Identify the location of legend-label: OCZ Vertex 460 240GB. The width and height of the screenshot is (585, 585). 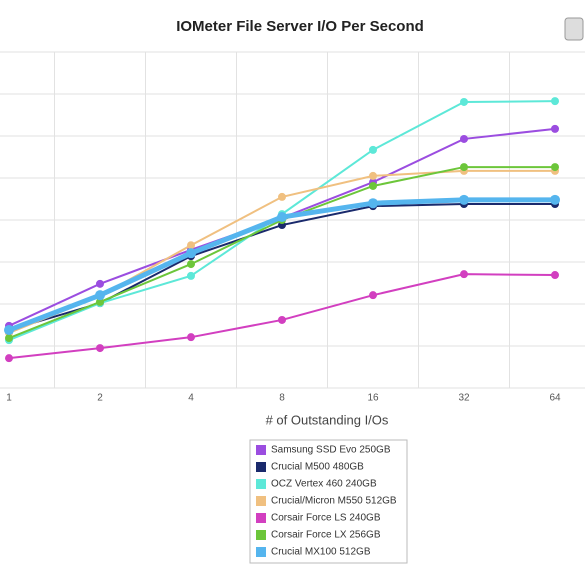
(324, 484).